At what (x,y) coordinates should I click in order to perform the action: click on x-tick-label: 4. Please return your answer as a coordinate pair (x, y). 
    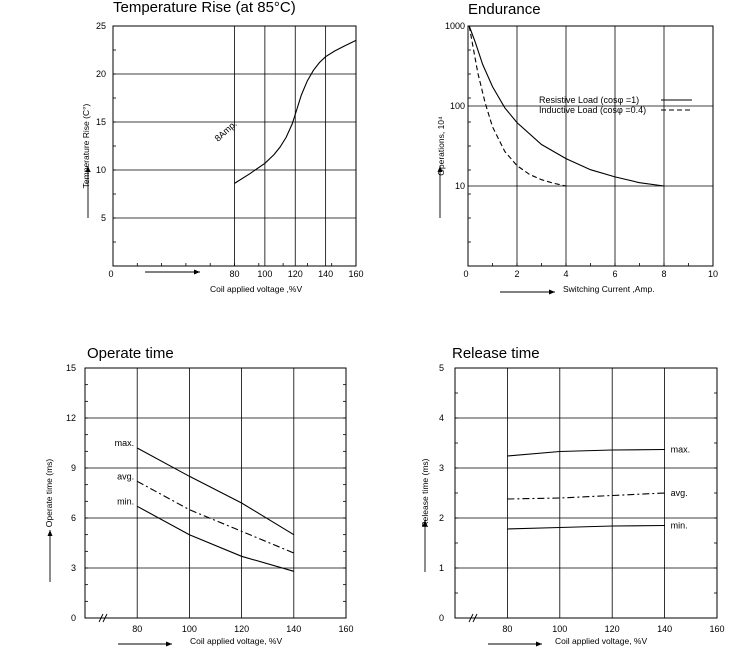
    Looking at the image, I should click on (565, 274).